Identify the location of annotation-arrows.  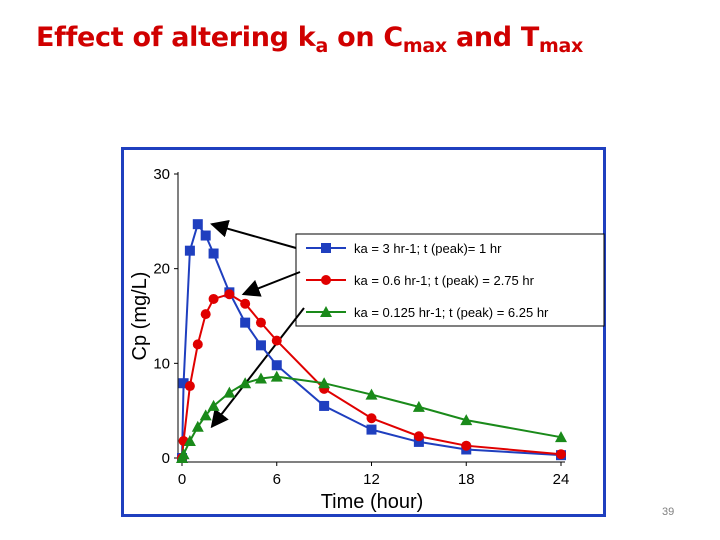
(257, 324).